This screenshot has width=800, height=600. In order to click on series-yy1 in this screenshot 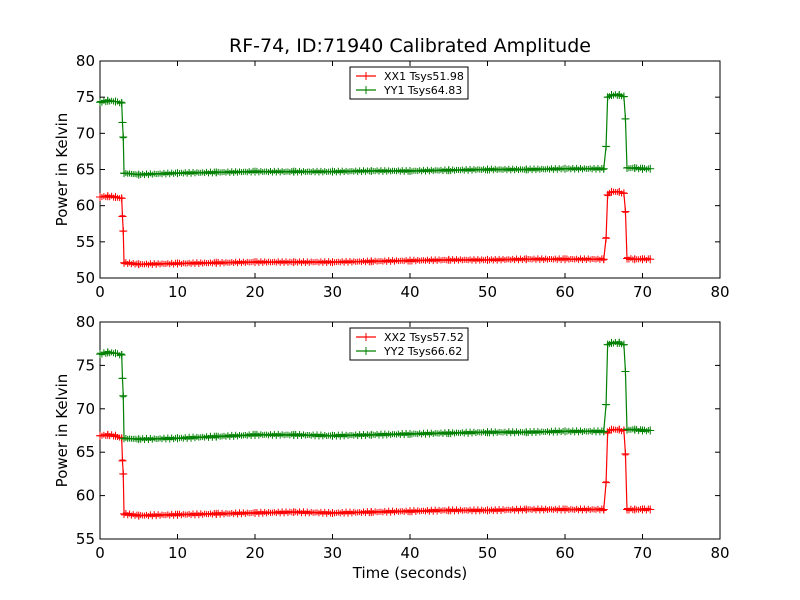, I will do `click(375, 134)`.